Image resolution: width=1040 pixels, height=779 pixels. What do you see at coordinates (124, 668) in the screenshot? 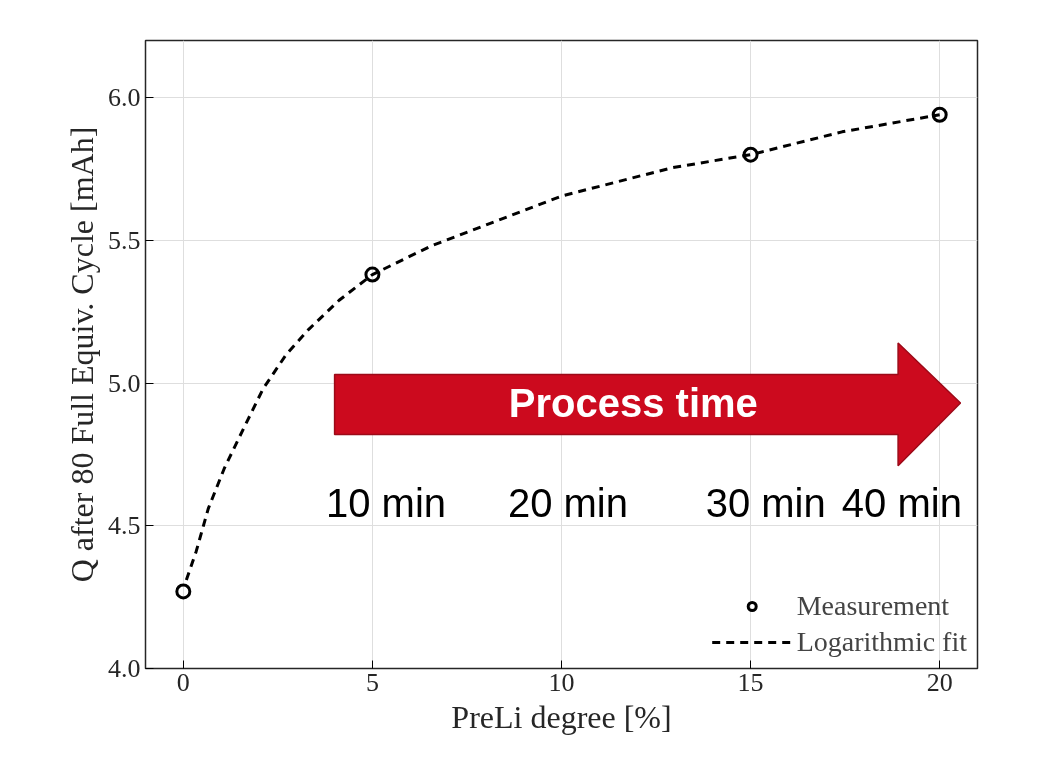
I see `y-tick-label: 4.0` at bounding box center [124, 668].